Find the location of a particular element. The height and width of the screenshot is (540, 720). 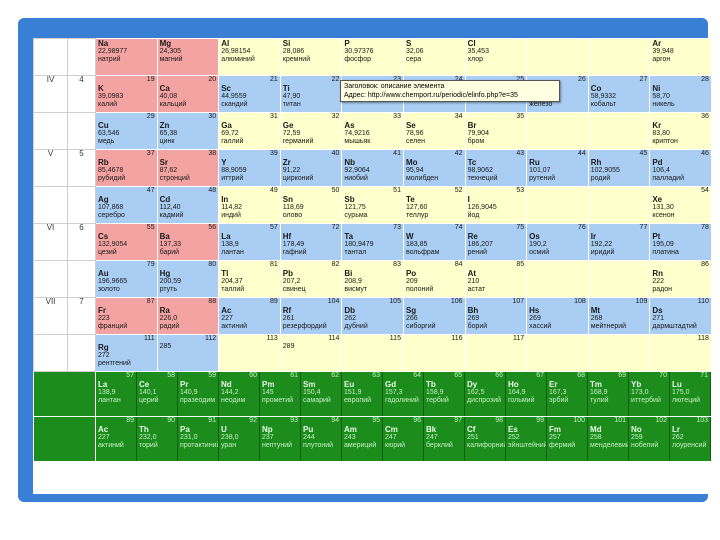

element-cell: 45 Rh 102,9055 родий is located at coordinates (619, 168).